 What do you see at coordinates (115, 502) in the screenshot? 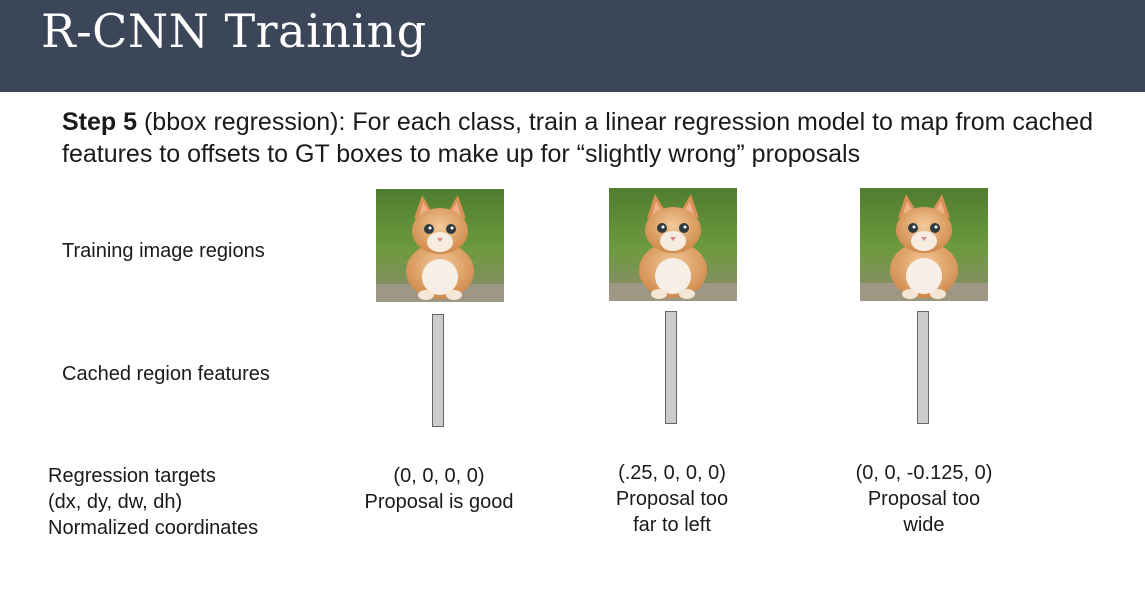
I see `targets-label-line2: (dx, dy, dw, dh)` at bounding box center [115, 502].